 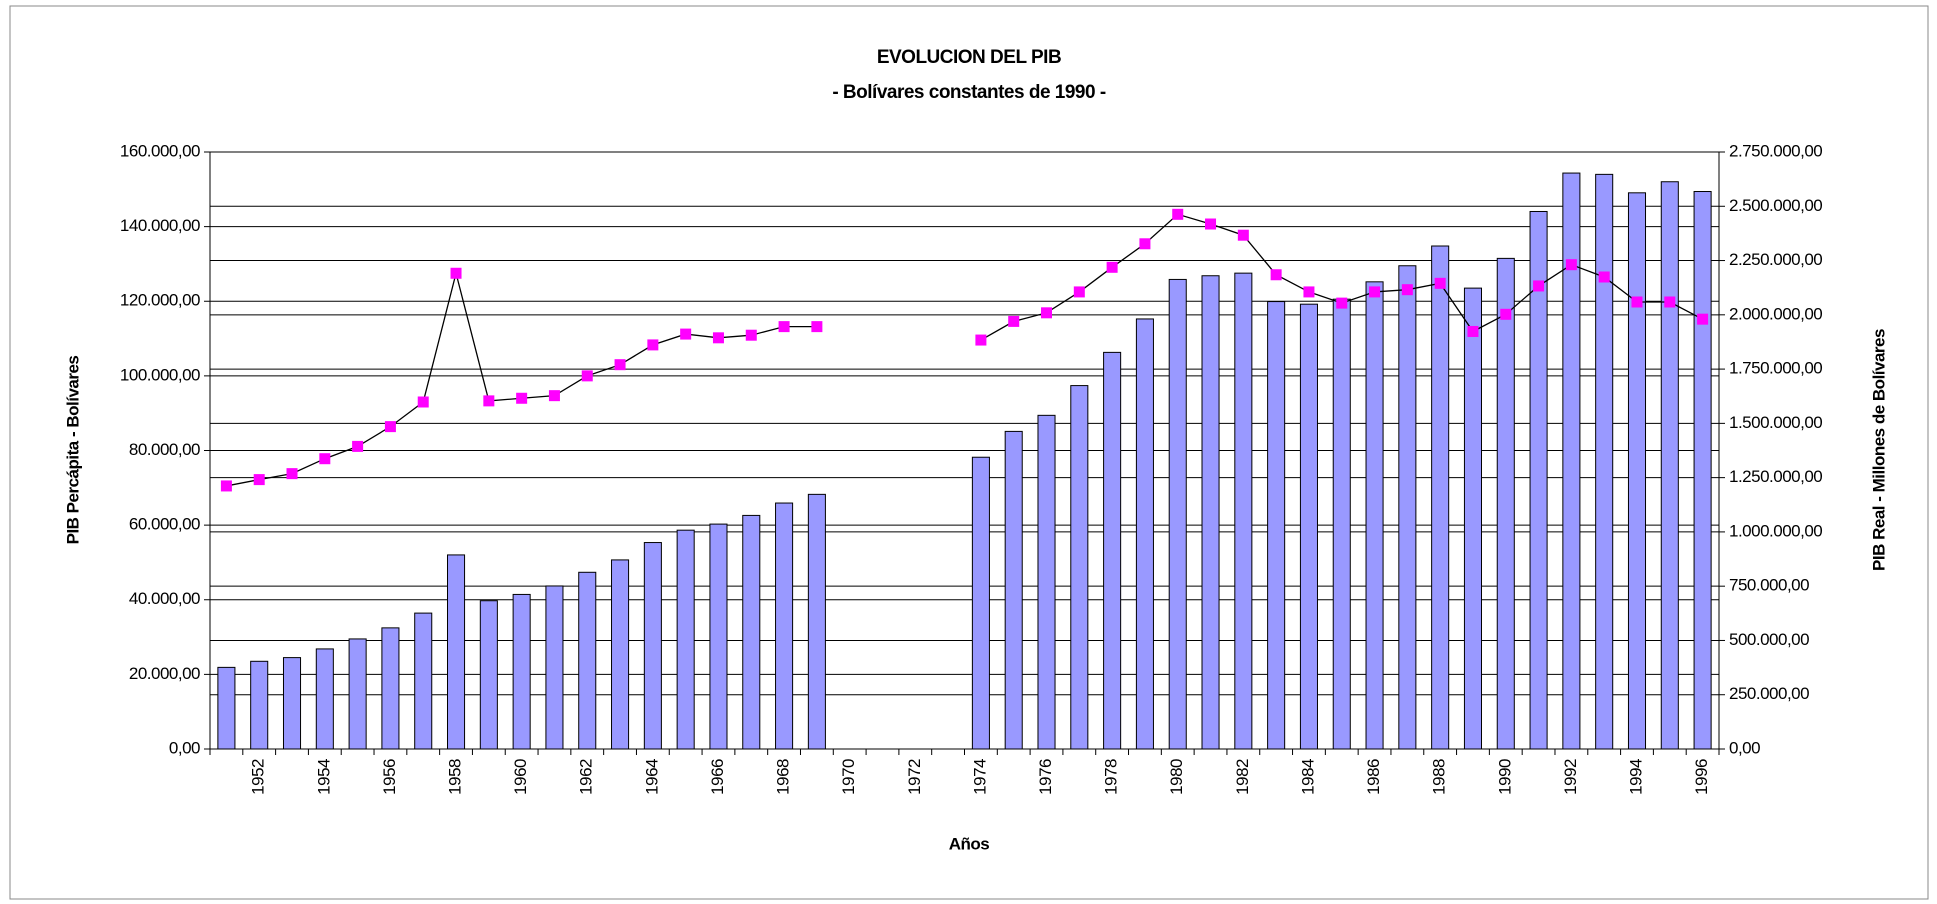 I want to click on y2-tick-label: 2.750.000,00, so click(x=1775, y=150).